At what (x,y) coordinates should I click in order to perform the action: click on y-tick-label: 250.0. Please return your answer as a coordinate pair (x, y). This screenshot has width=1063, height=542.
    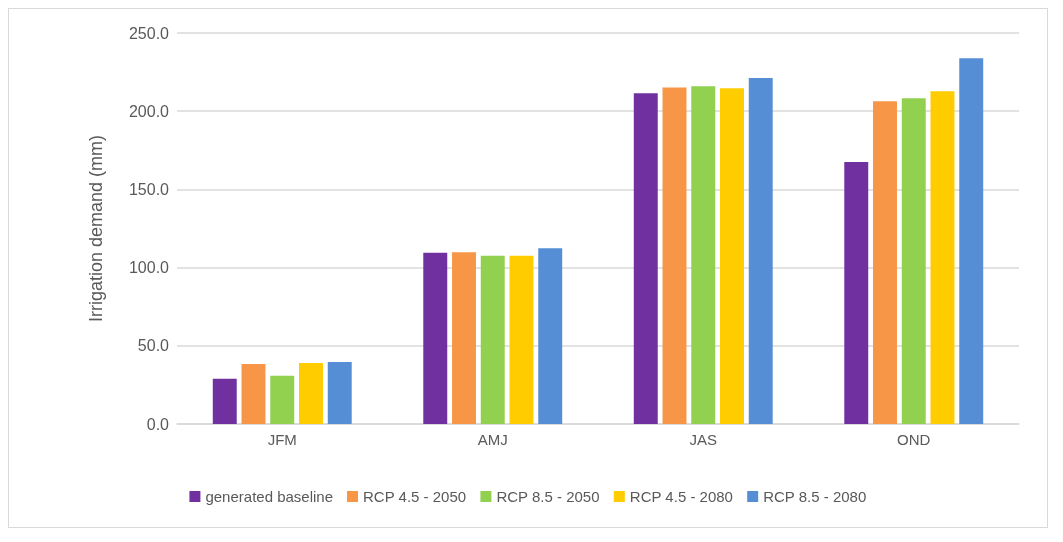
    Looking at the image, I should click on (149, 33).